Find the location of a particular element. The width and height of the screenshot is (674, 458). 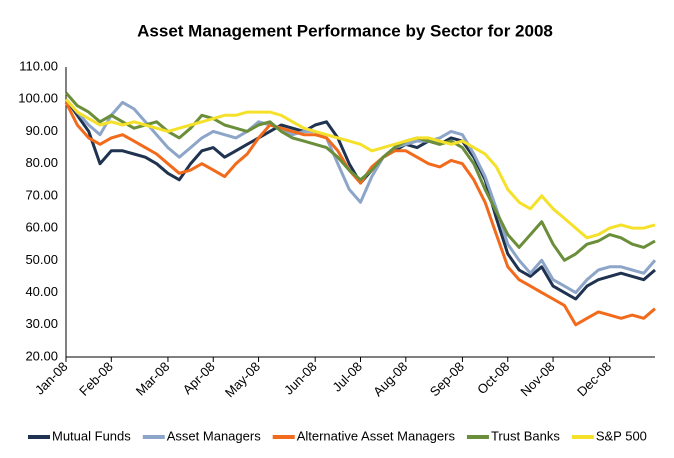

y-tick-label: 110.00 is located at coordinates (38, 65).